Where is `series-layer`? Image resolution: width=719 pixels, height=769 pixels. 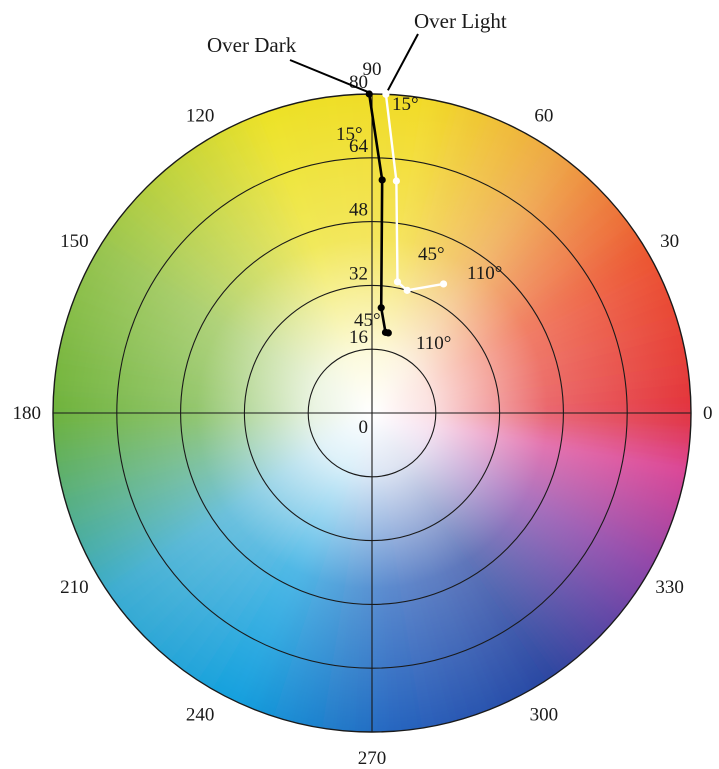
series-layer is located at coordinates (406, 213).